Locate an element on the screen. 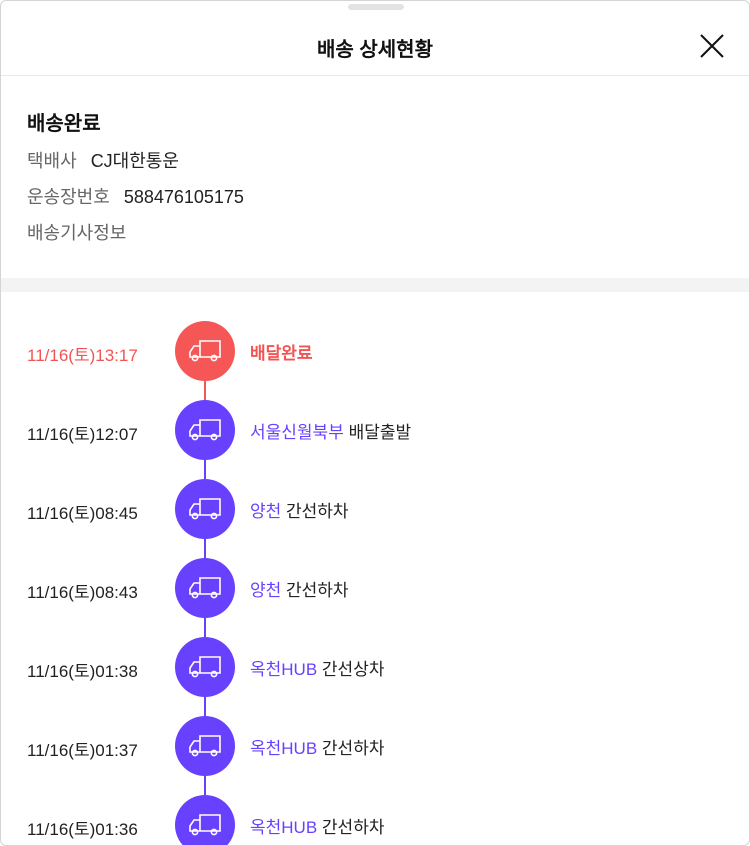 This screenshot has height=846, width=750. drag-handle is located at coordinates (376, 7).